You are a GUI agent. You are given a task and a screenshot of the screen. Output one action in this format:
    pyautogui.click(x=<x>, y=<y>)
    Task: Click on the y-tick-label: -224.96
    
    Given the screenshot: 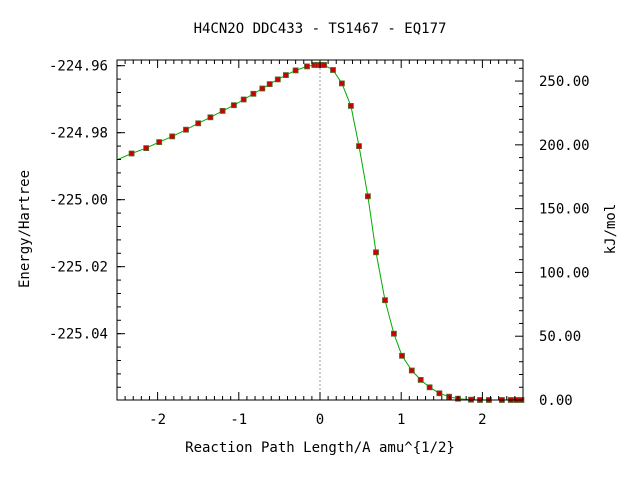 What is the action you would take?
    pyautogui.click(x=78, y=67)
    